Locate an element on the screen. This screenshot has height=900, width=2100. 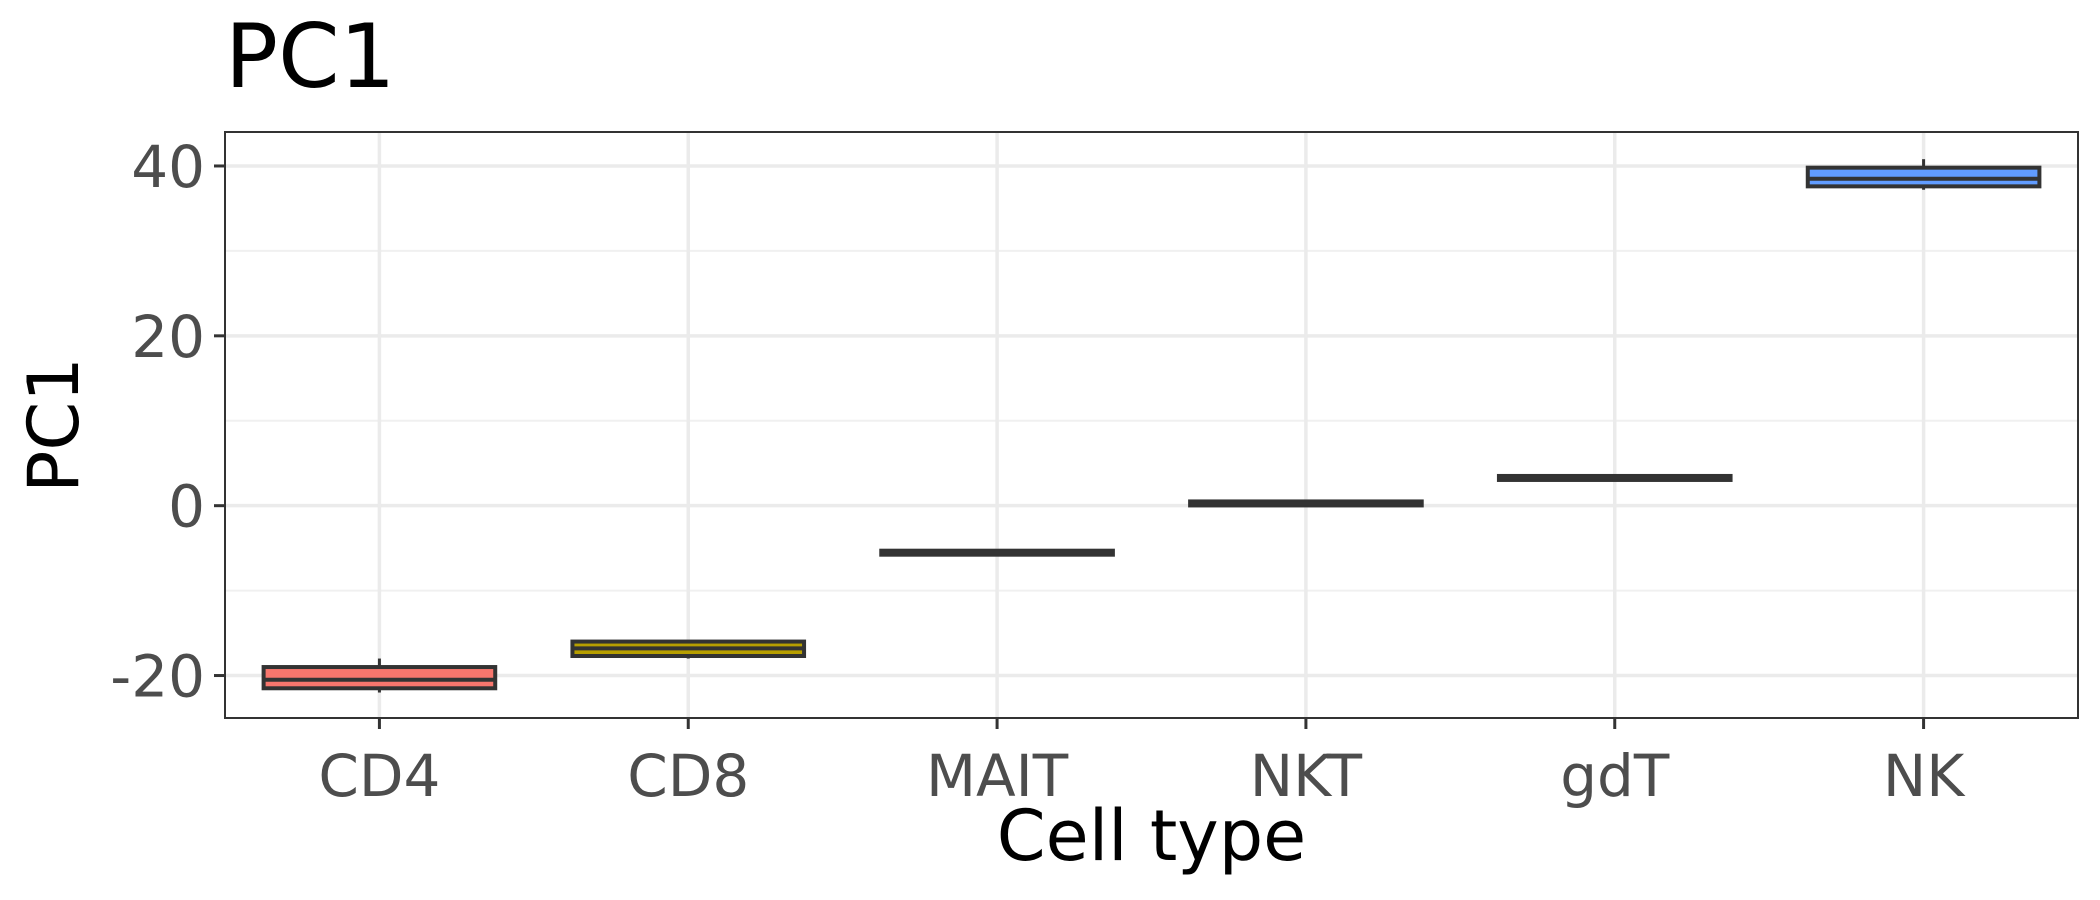
box-nkt is located at coordinates (1306, 503).